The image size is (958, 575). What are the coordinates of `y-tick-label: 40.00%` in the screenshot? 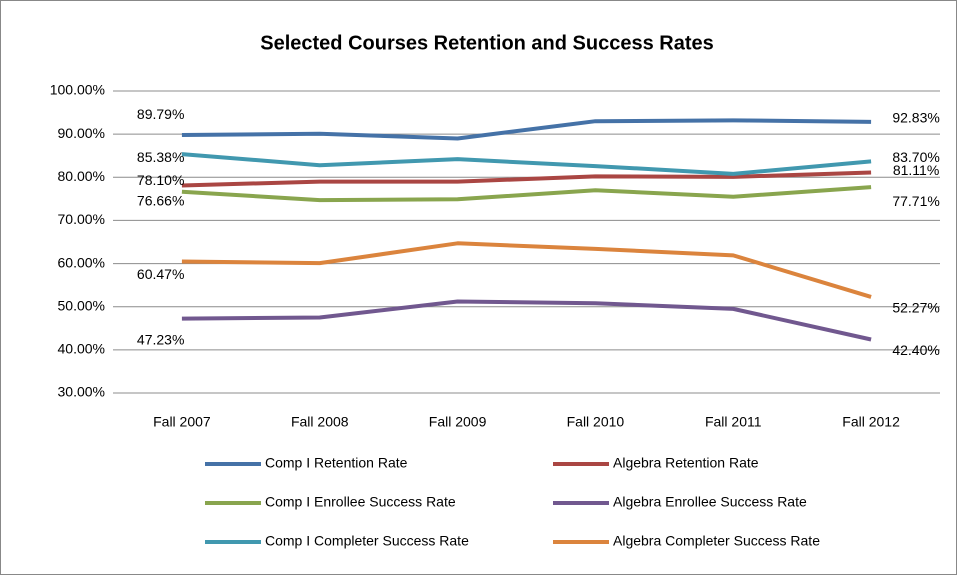 It's located at (81, 349).